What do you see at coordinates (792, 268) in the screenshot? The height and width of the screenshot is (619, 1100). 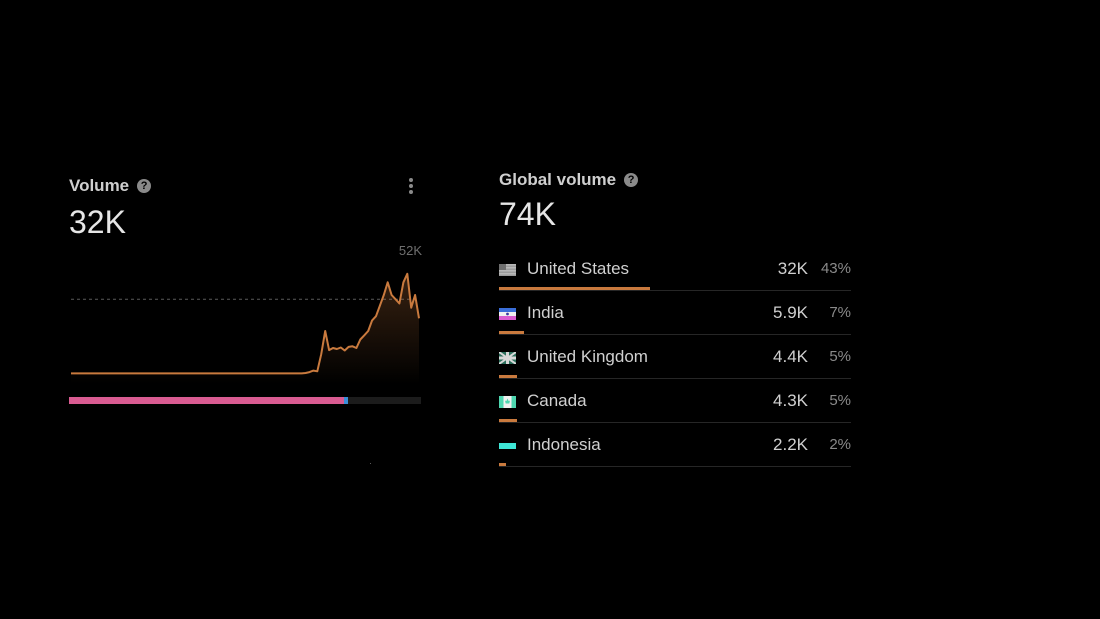 I see `country-volume: 32K` at bounding box center [792, 268].